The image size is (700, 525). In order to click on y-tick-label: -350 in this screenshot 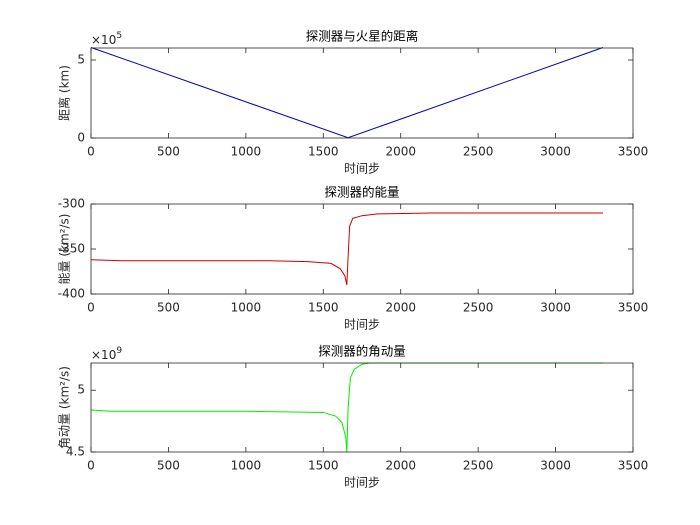, I will do `click(71, 249)`.